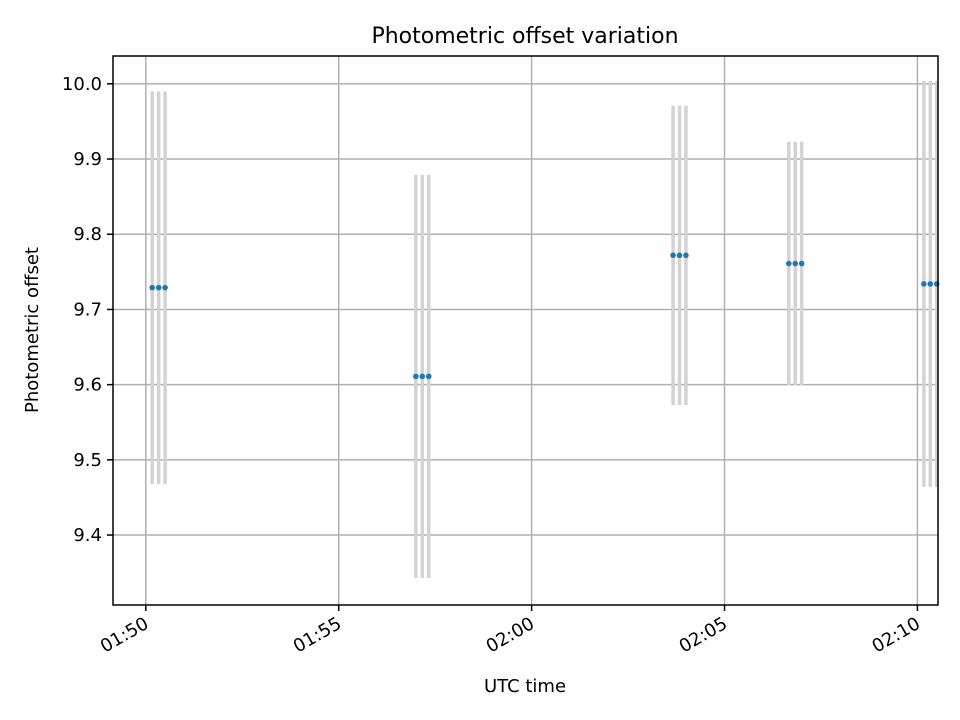 Image resolution: width=960 pixels, height=720 pixels. What do you see at coordinates (82, 84) in the screenshot?
I see `y-tick-label: 10.0` at bounding box center [82, 84].